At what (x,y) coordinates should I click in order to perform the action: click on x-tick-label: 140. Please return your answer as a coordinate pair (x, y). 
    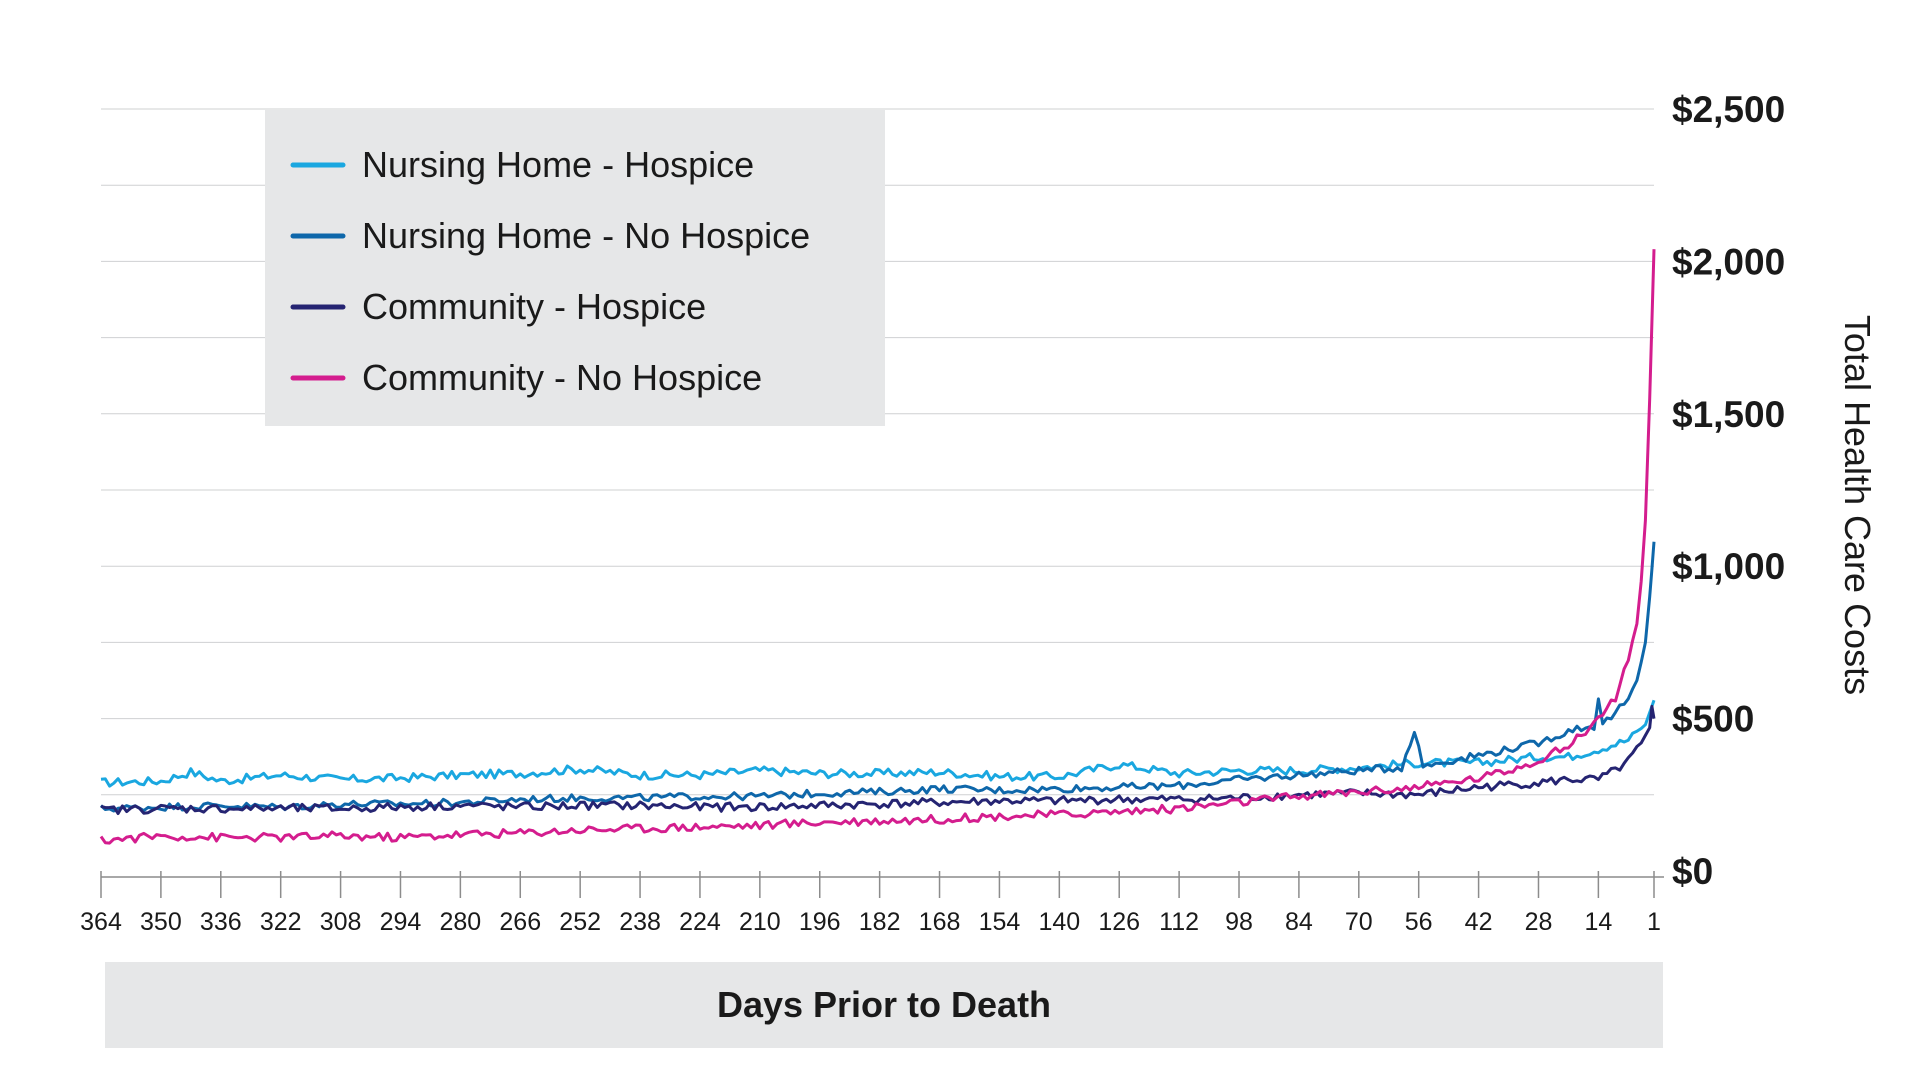
    Looking at the image, I should click on (1059, 922).